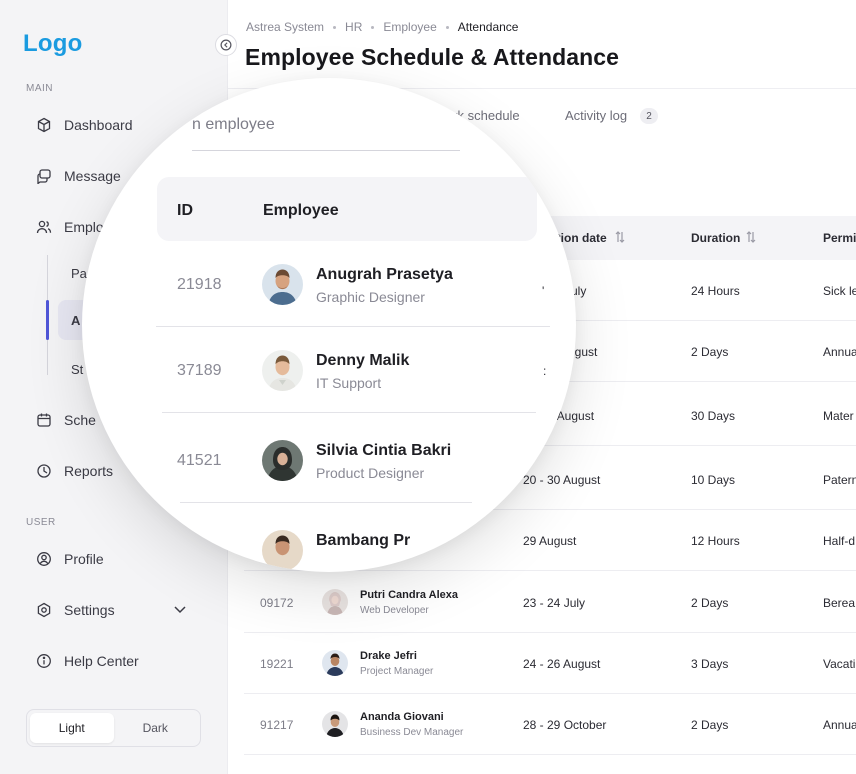 Image resolution: width=856 pixels, height=774 pixels. What do you see at coordinates (649, 116) in the screenshot?
I see `activity-count-badge: 2` at bounding box center [649, 116].